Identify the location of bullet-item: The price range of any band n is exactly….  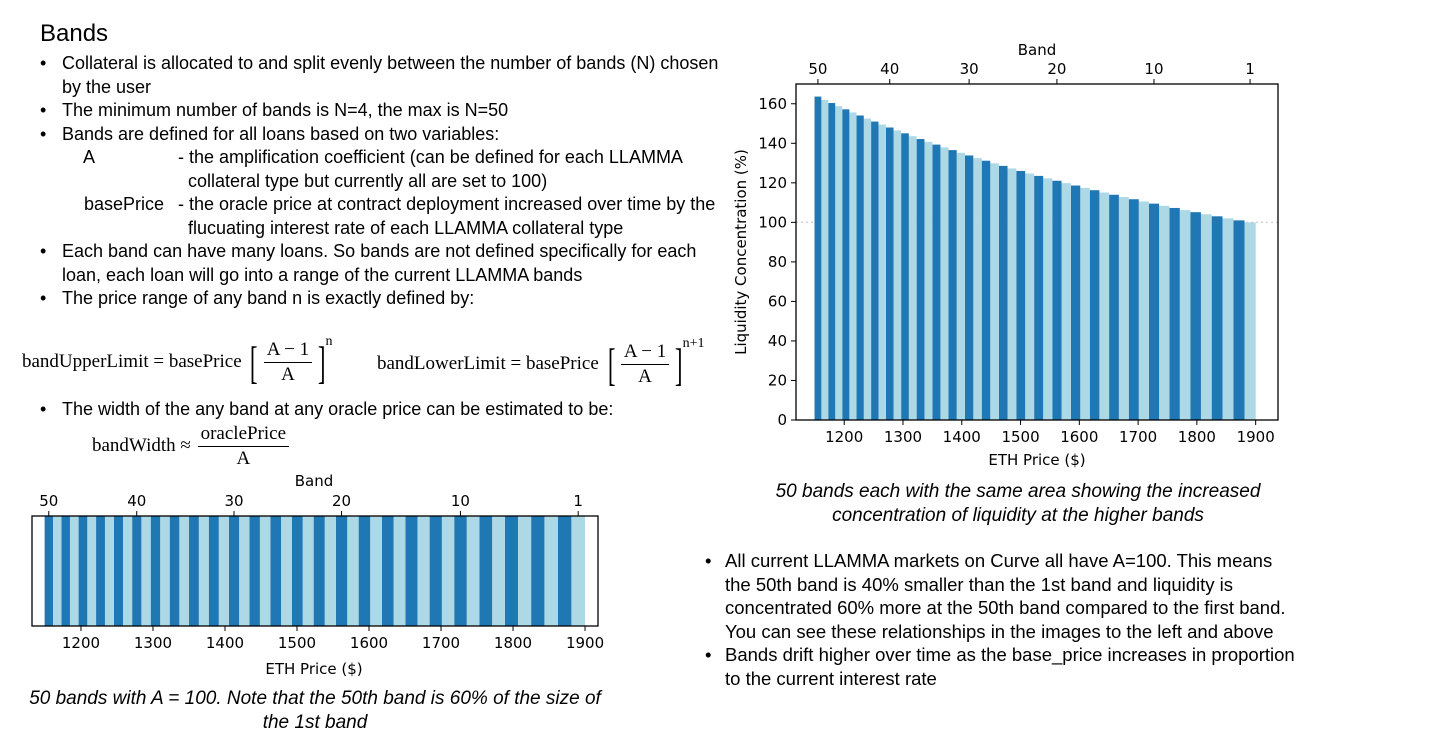
(388, 299).